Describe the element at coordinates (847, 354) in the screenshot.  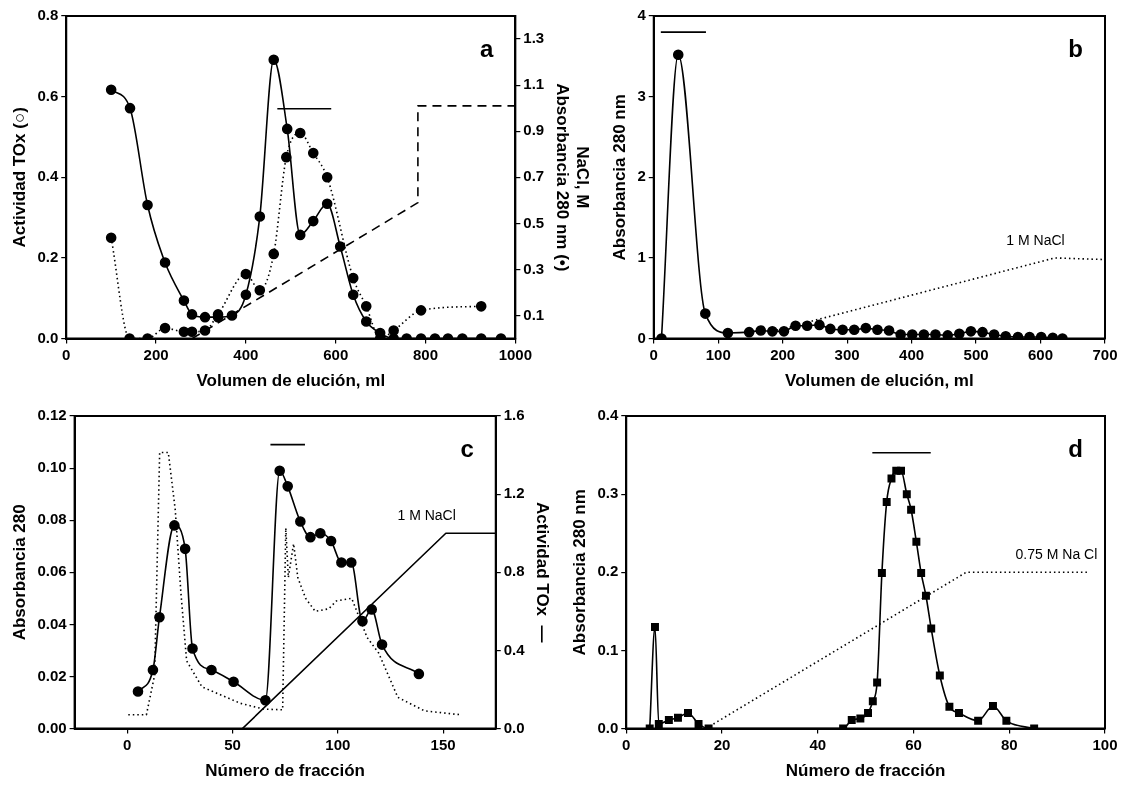
I see `x-tick-label: 300` at that location.